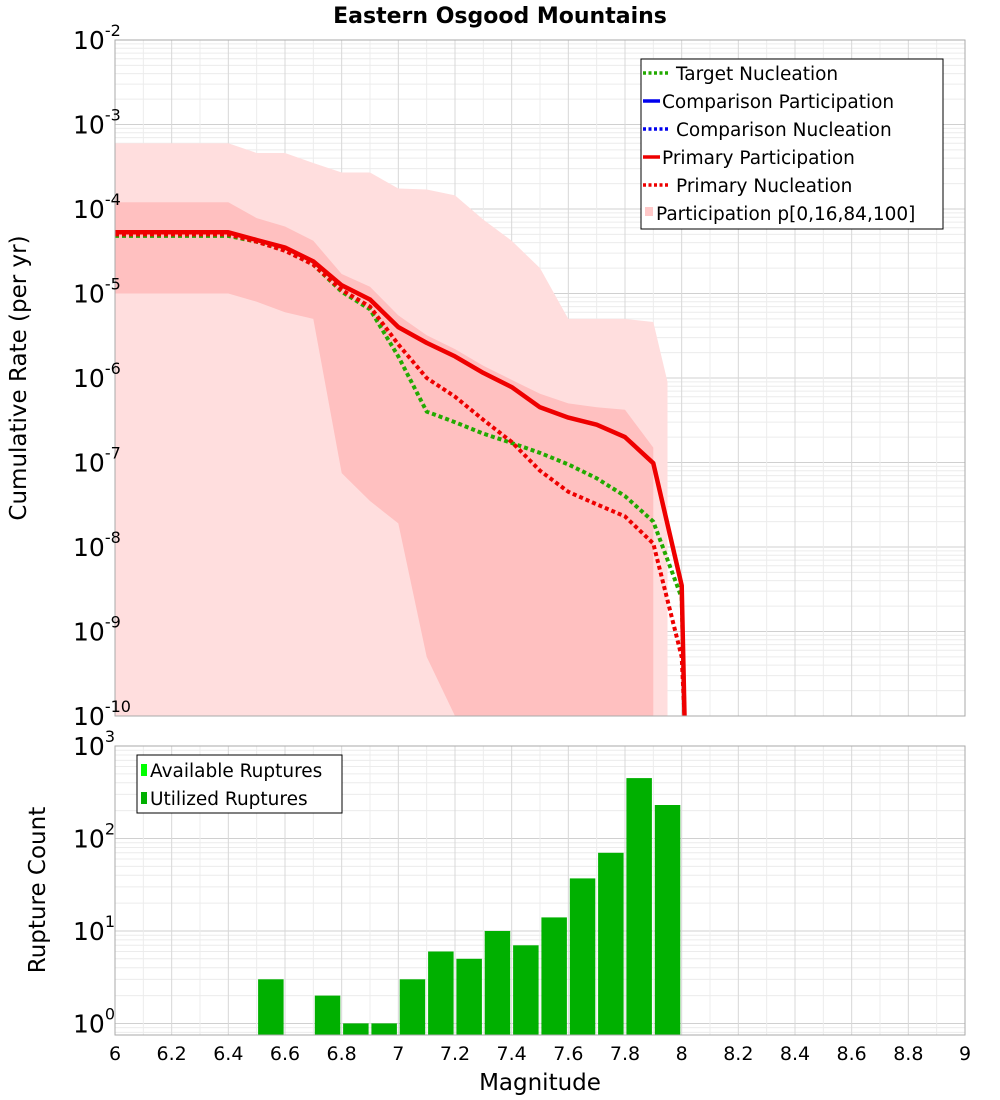 This screenshot has width=1000, height=1100. Describe the element at coordinates (94, 836) in the screenshot. I see `y-tick-label: 10²` at that location.